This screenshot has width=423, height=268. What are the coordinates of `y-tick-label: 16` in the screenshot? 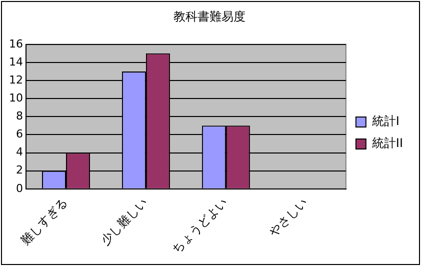 It's located at (15, 43).